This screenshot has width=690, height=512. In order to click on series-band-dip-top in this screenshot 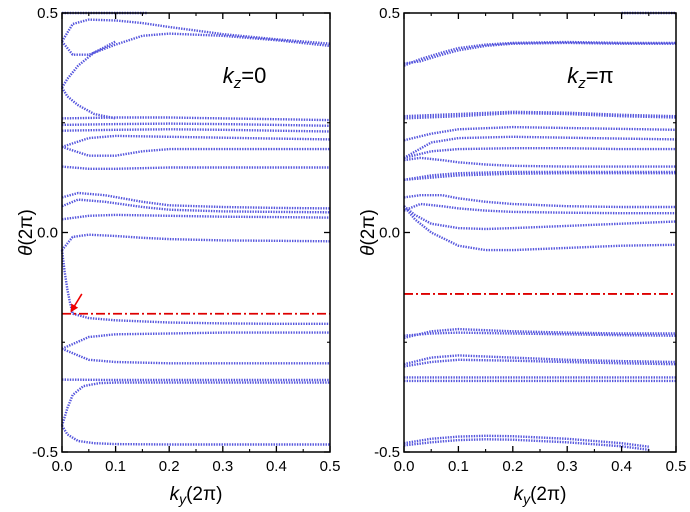, I will do `click(196, 242)`.